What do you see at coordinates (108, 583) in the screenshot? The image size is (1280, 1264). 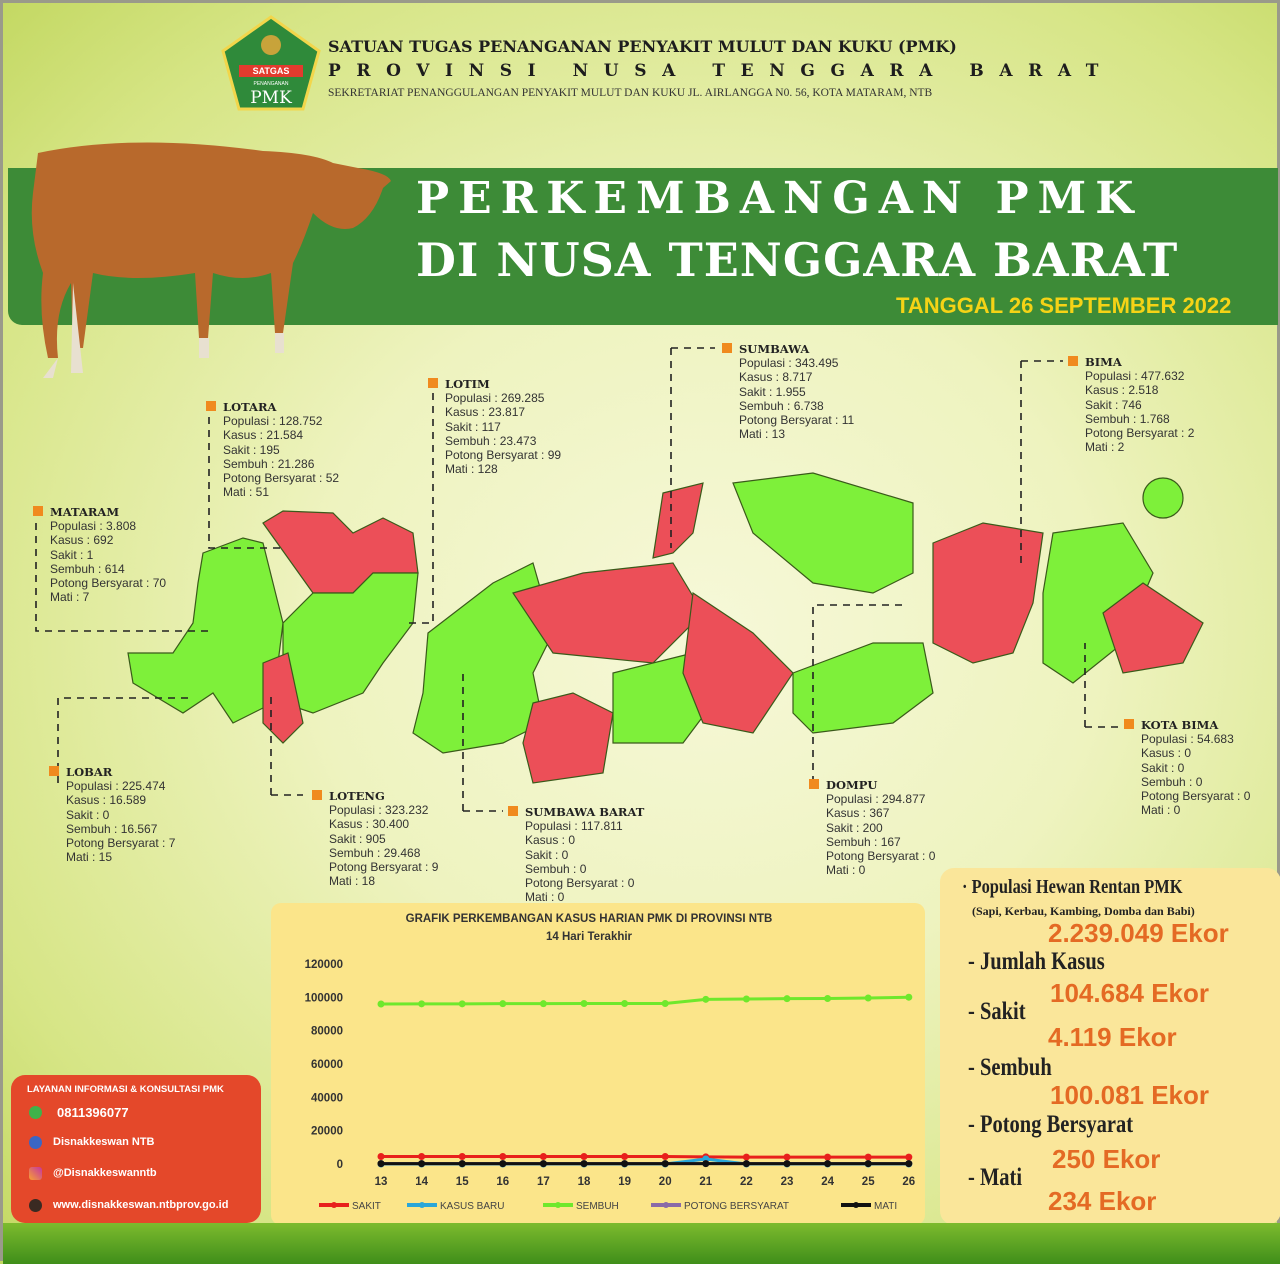 I see `region-stat: Potong Bersyarat : 70` at bounding box center [108, 583].